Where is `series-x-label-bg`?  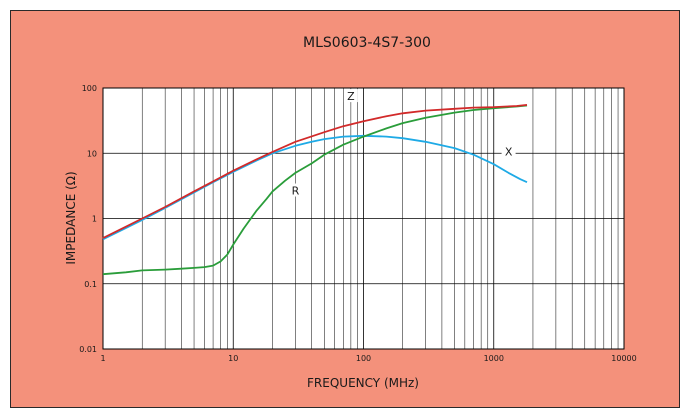 series-x-label-bg is located at coordinates (508, 151).